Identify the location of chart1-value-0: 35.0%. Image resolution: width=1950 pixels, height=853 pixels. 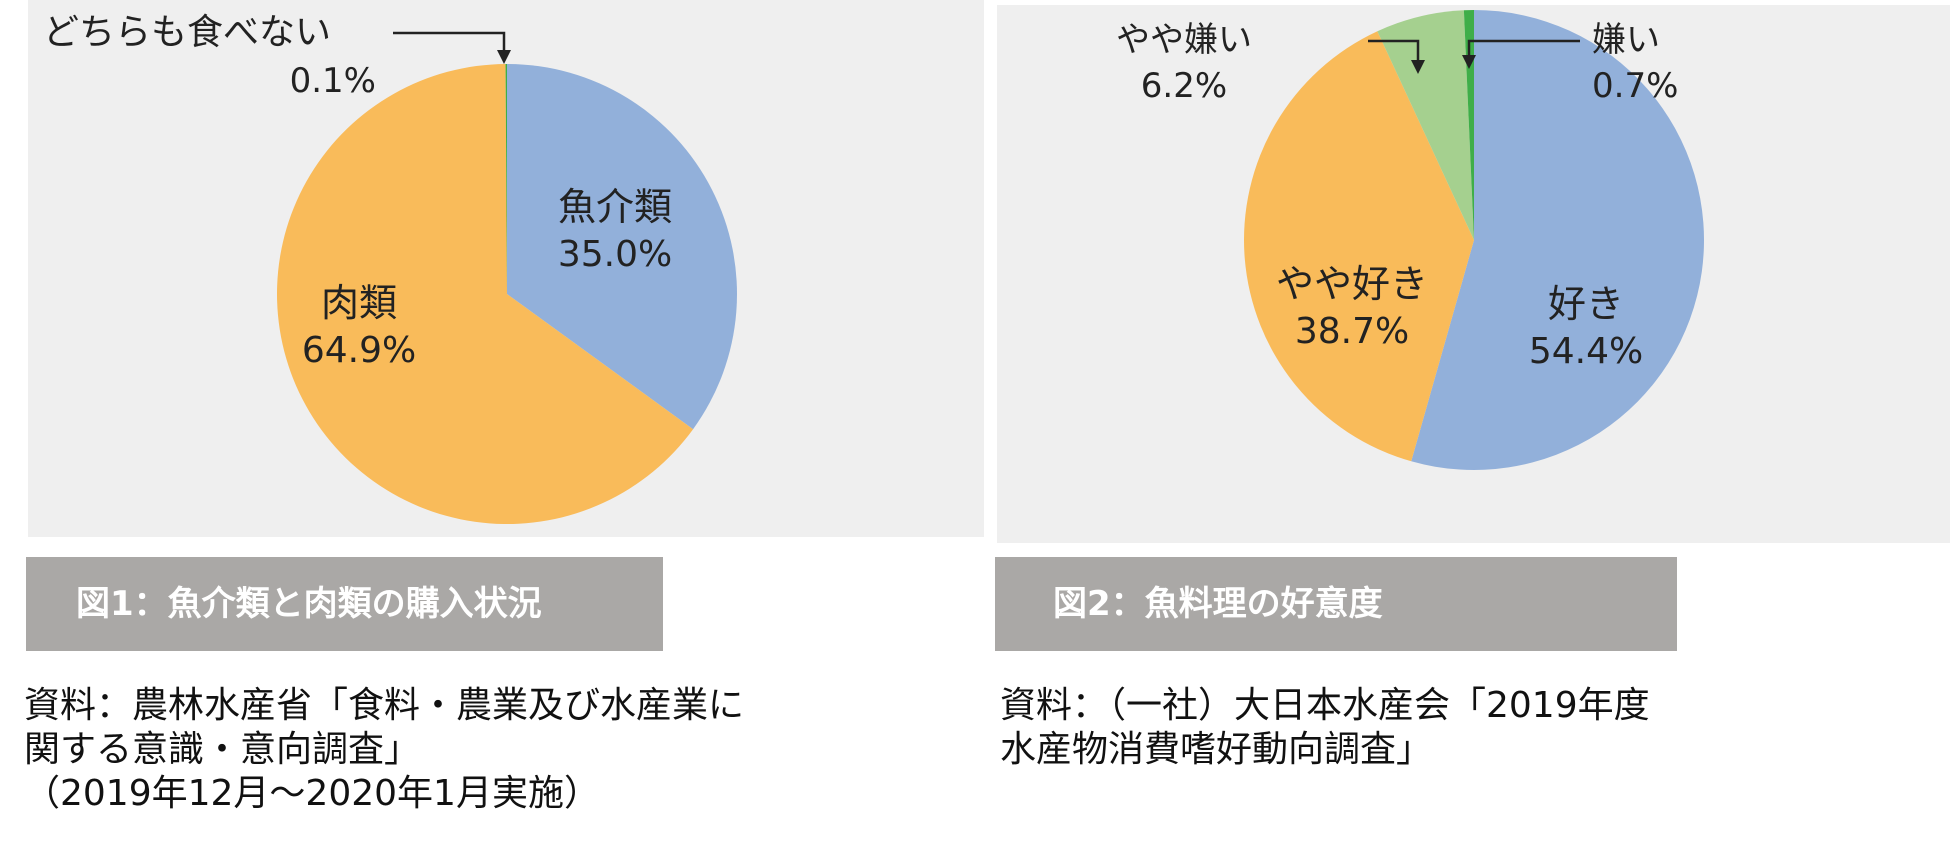
(615, 254).